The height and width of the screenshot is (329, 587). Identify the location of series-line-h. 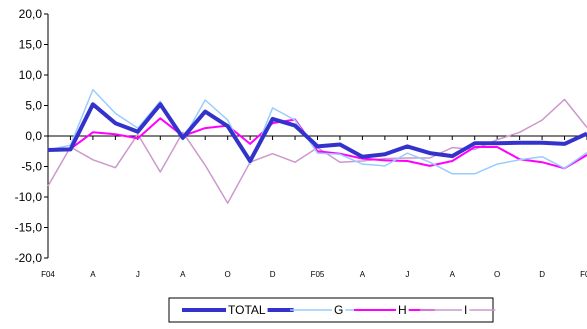
(317, 143).